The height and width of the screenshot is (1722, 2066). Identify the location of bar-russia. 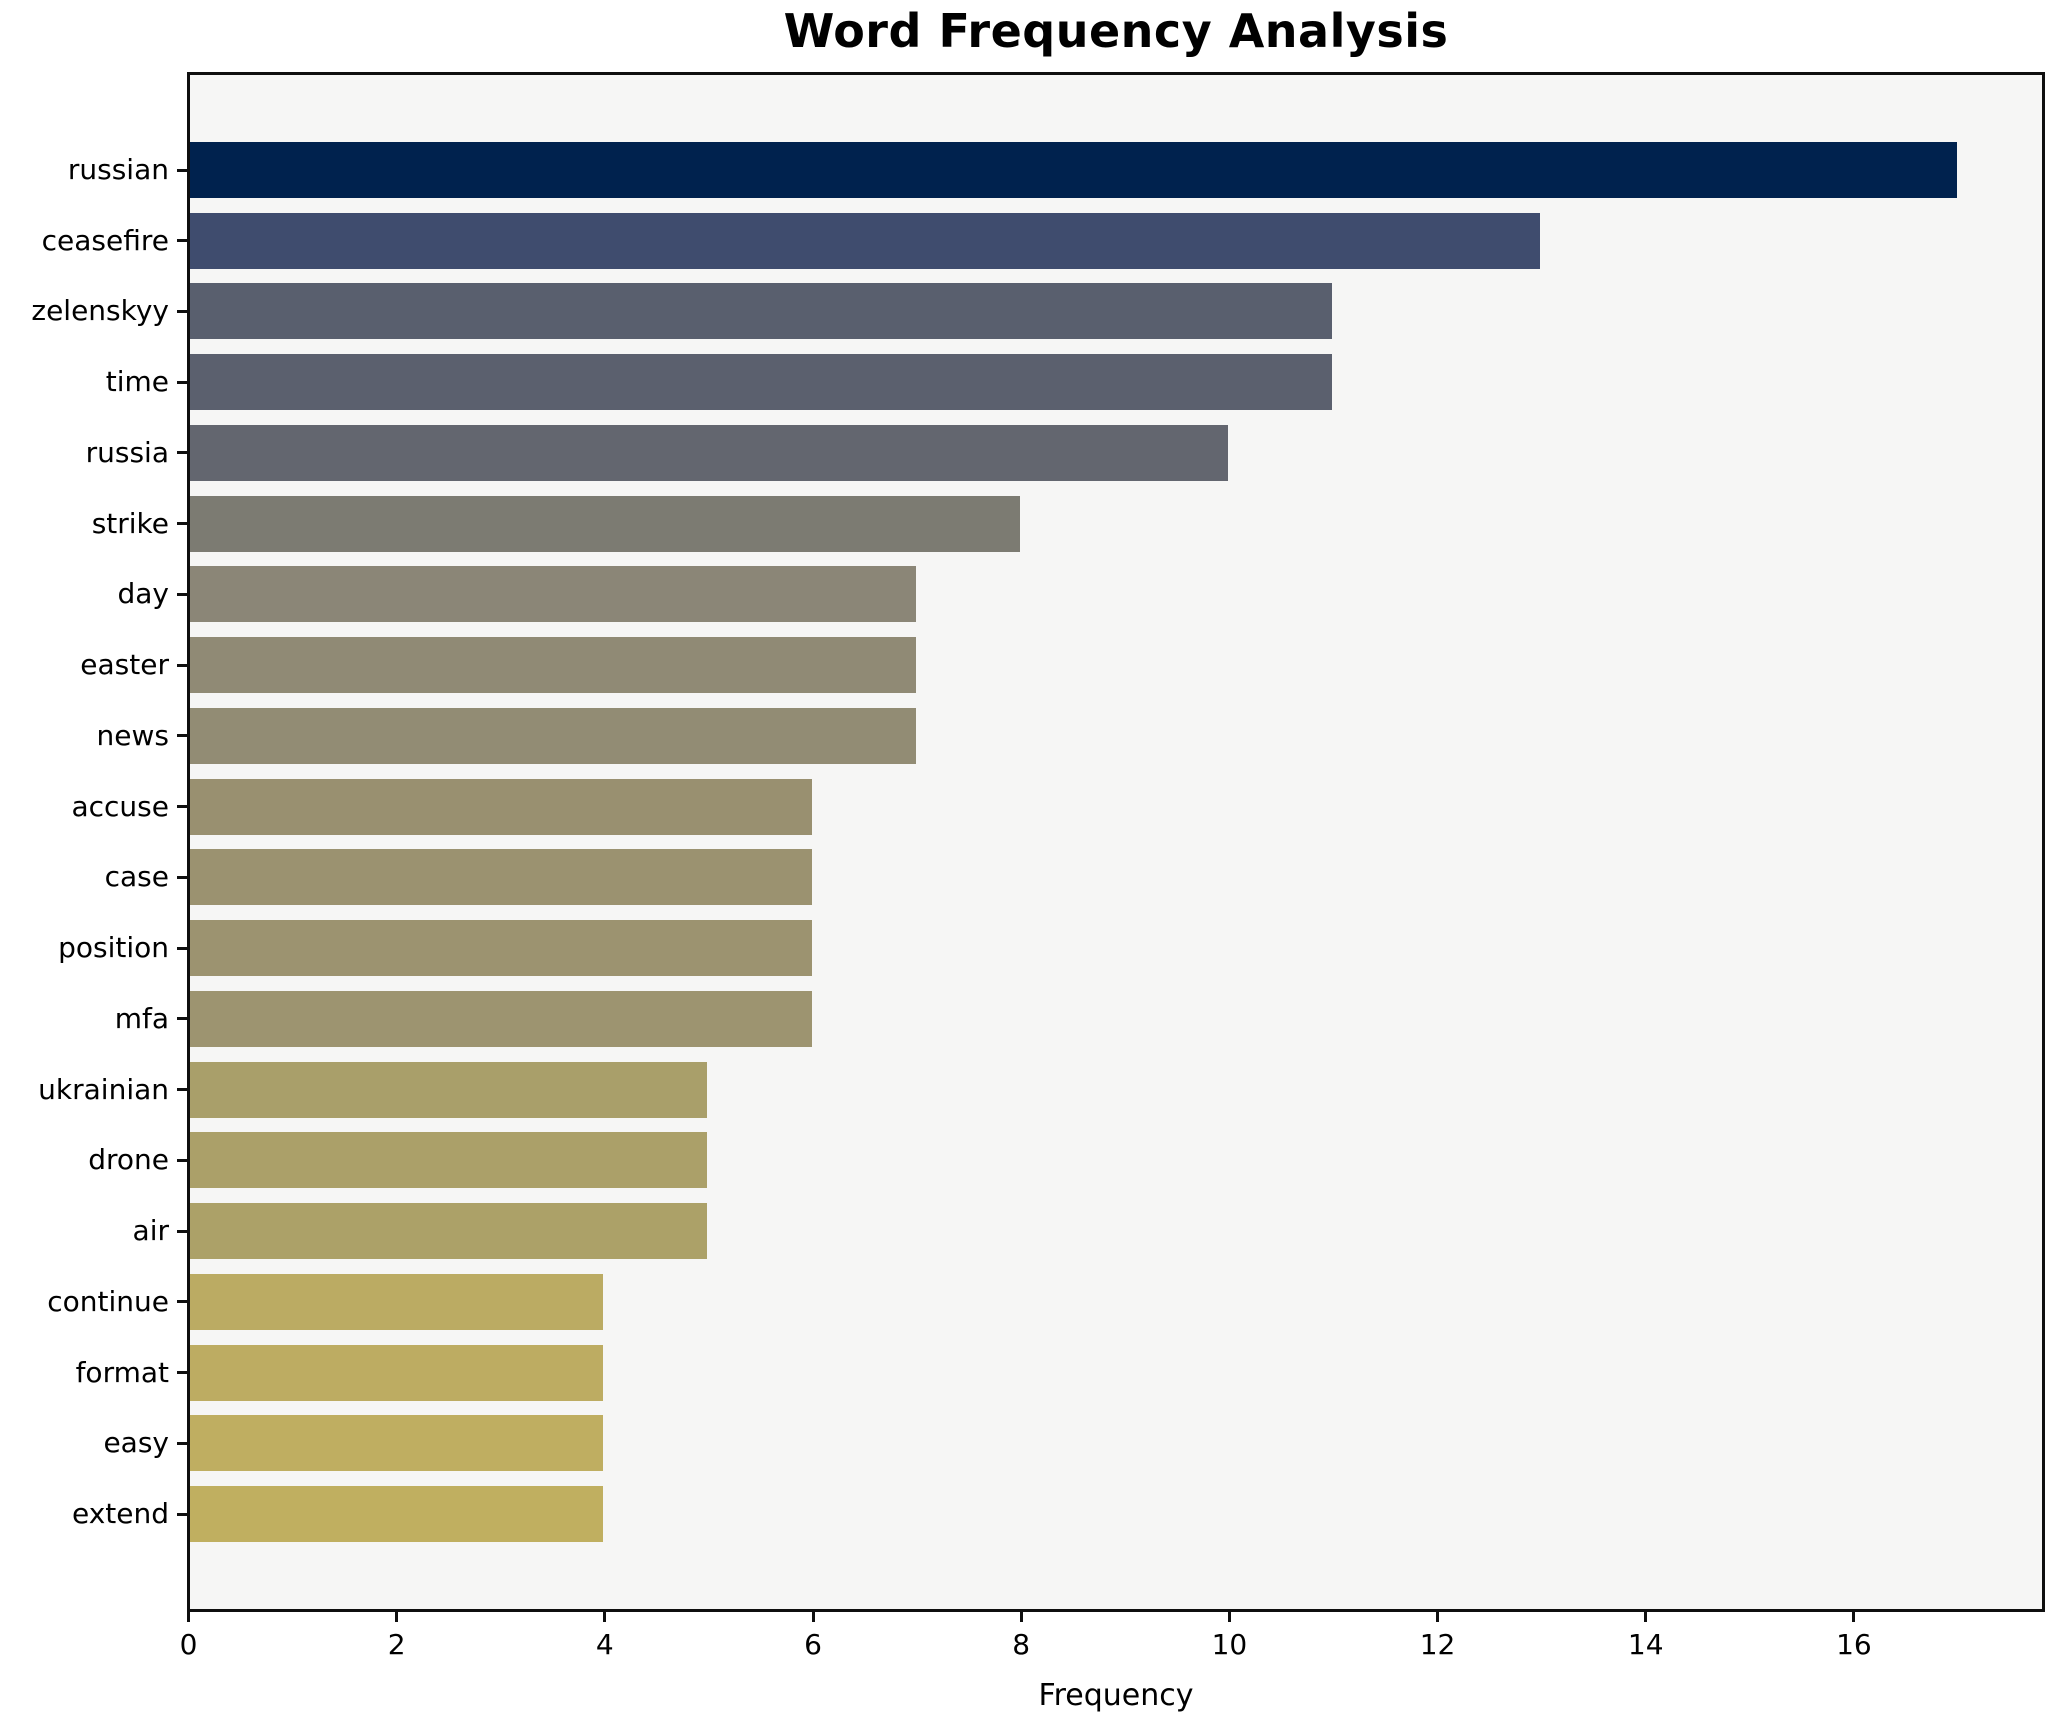
(709, 452).